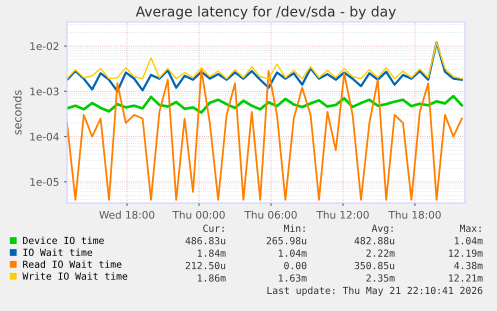 This screenshot has width=497, height=311. Describe the element at coordinates (470, 228) in the screenshot. I see `text: Max:` at that location.